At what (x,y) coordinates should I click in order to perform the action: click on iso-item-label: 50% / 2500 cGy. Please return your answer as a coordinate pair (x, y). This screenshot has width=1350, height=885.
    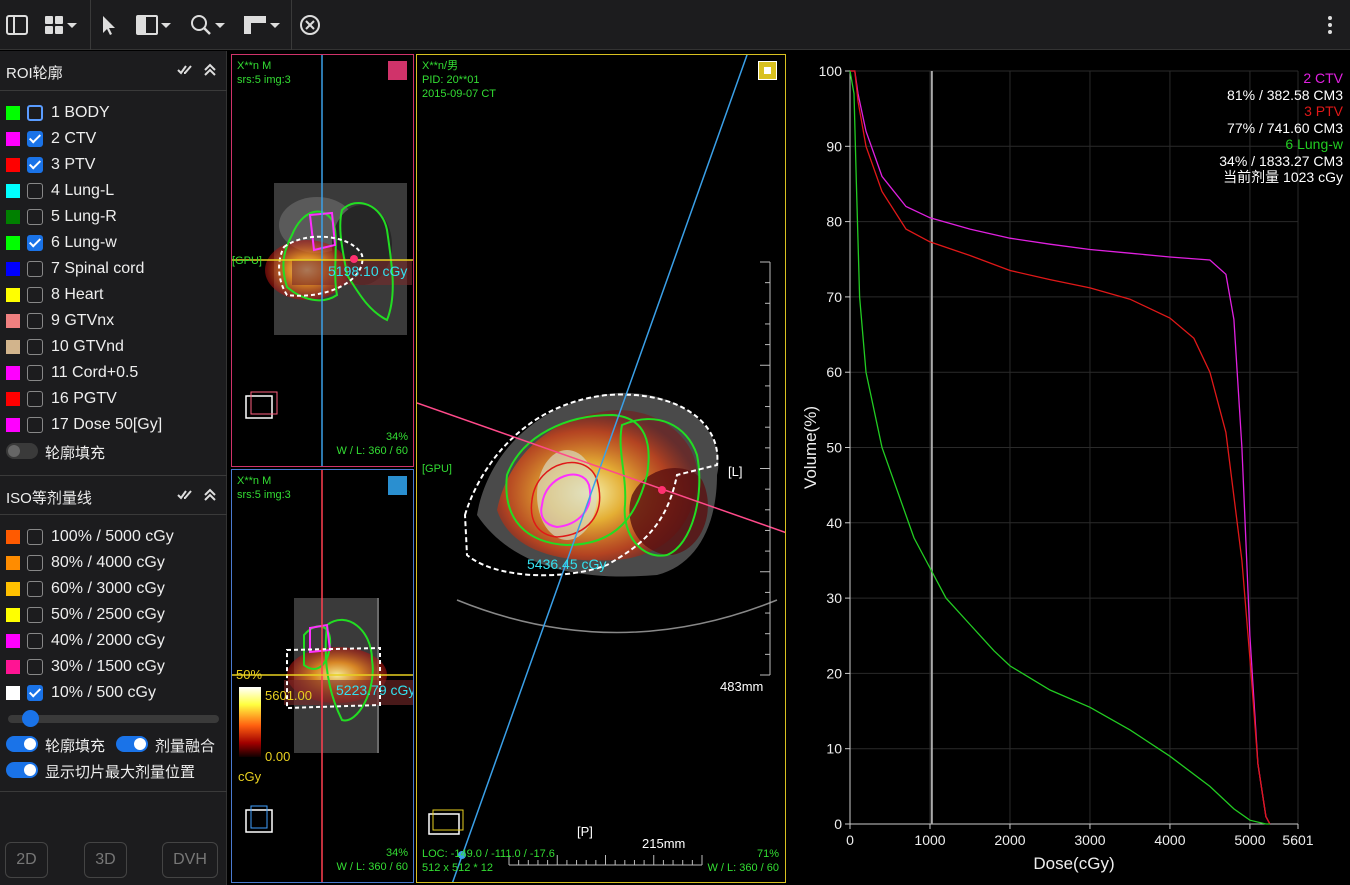
    Looking at the image, I should click on (108, 614).